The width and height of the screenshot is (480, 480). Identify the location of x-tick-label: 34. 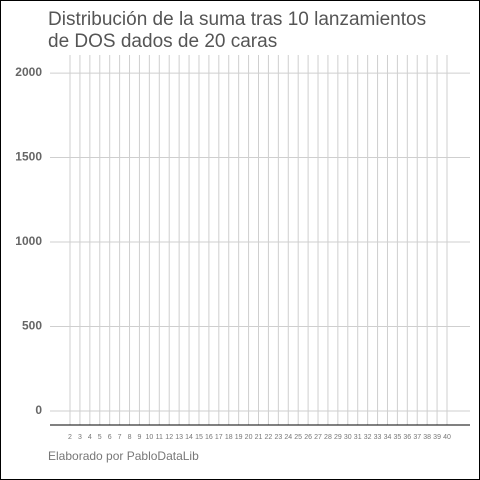
(388, 437).